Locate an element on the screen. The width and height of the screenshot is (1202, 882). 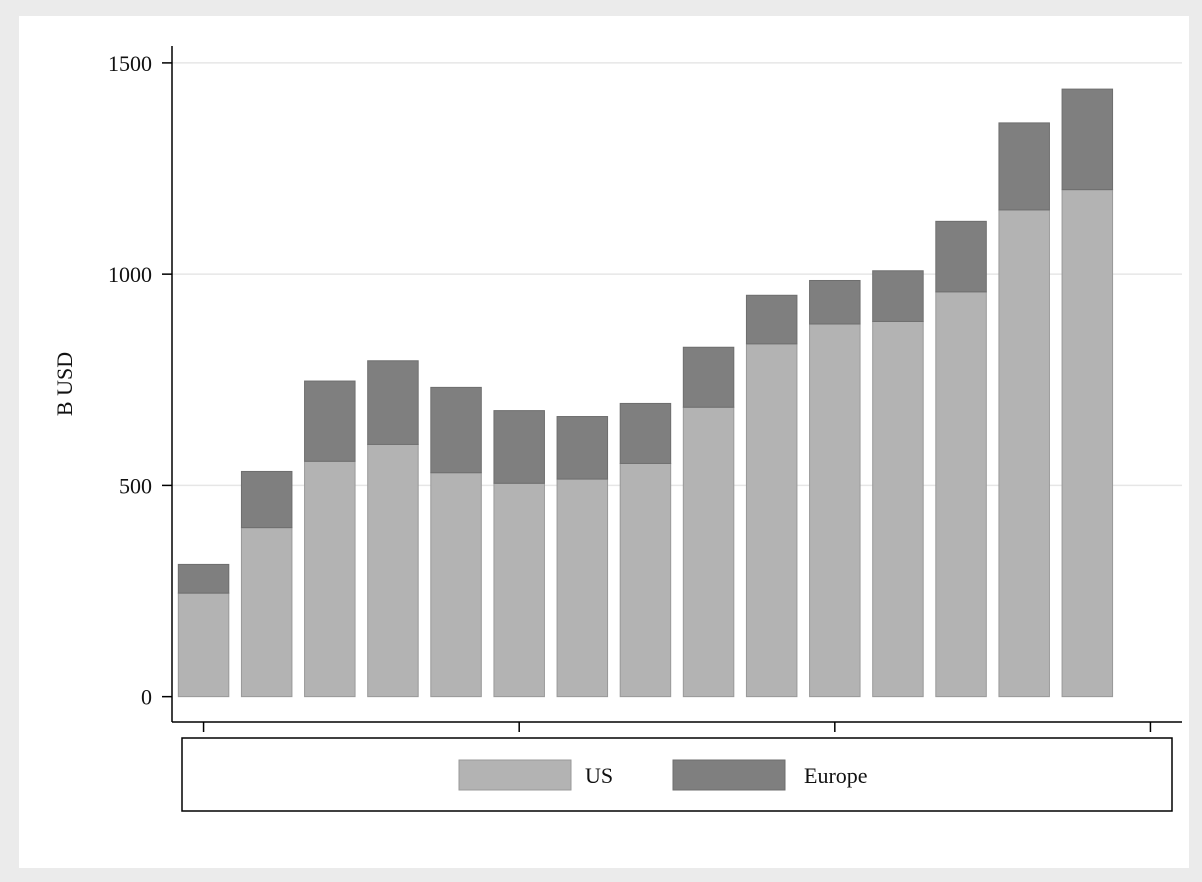
legend-label-europe: Europe is located at coordinates (836, 775).